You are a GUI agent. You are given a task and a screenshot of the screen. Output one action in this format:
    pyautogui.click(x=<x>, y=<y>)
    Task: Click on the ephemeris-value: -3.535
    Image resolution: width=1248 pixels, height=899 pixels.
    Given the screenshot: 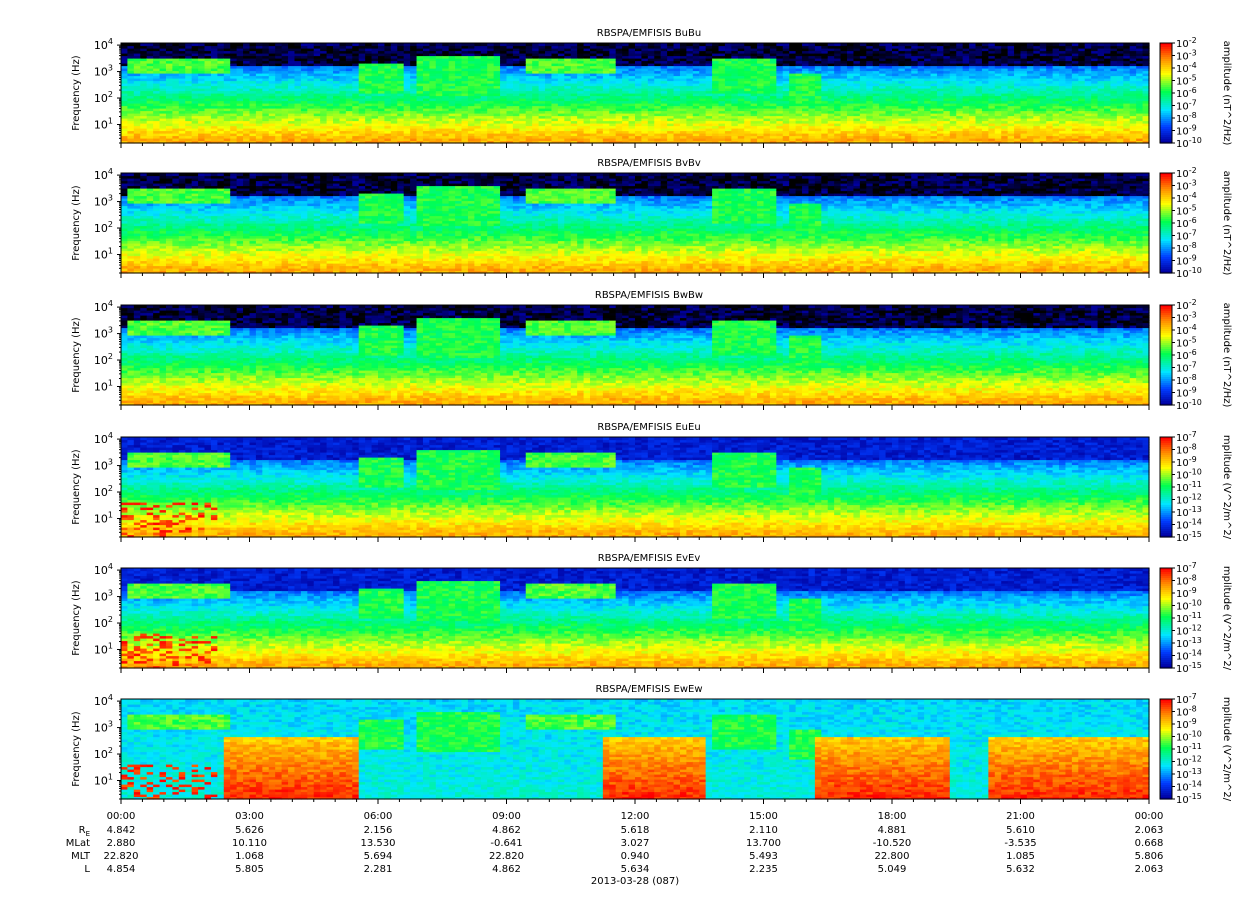 What is the action you would take?
    pyautogui.click(x=1020, y=843)
    